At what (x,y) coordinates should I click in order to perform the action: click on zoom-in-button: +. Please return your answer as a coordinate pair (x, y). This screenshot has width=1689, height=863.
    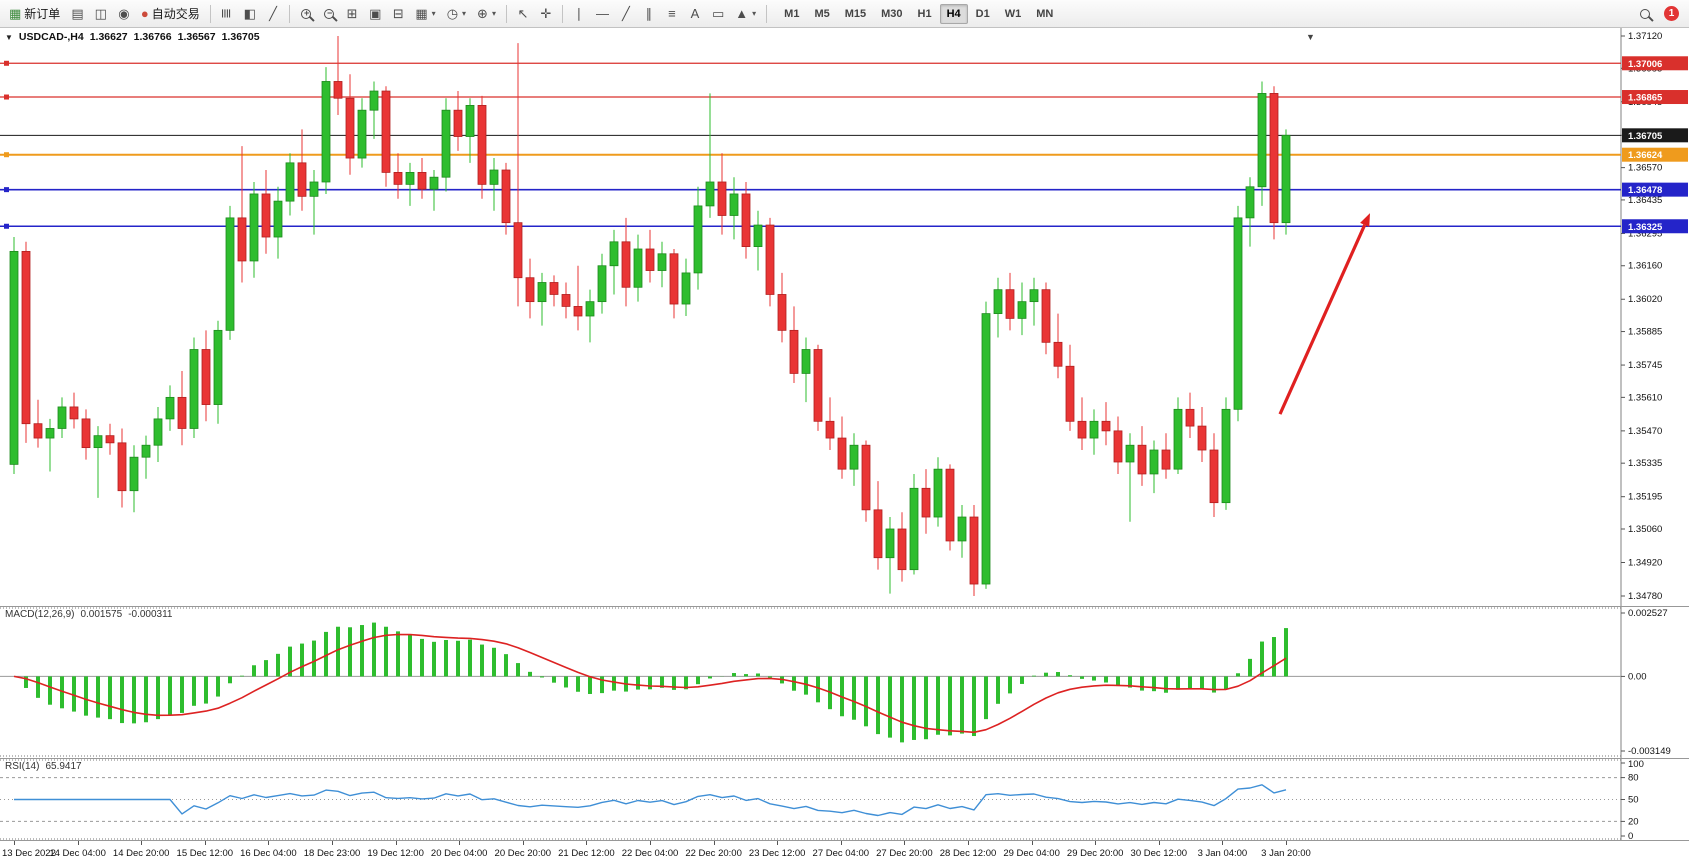
    Looking at the image, I should click on (306, 14).